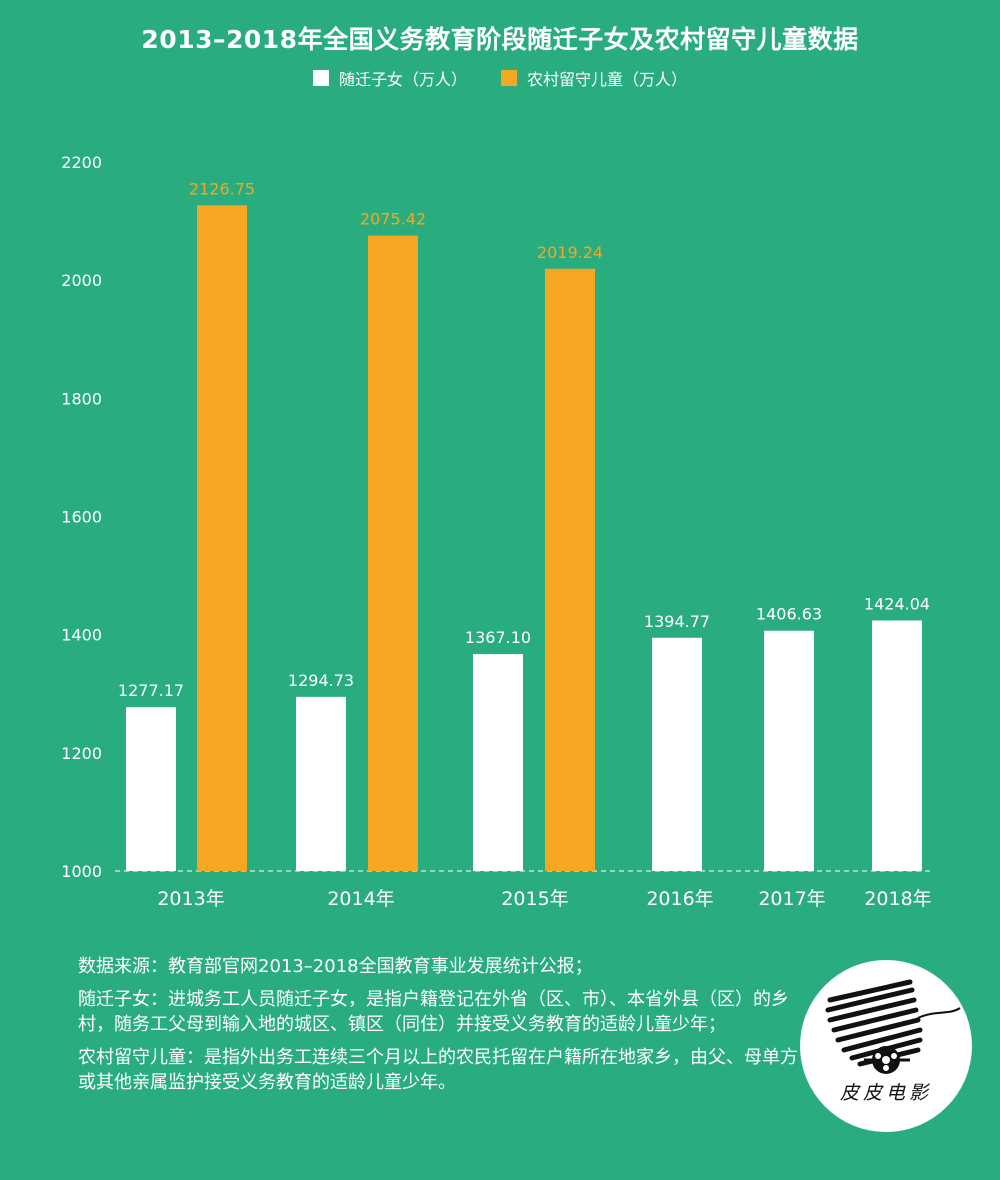 This screenshot has width=1000, height=1180. Describe the element at coordinates (190, 899) in the screenshot. I see `x-tick-label: 2013年` at that location.